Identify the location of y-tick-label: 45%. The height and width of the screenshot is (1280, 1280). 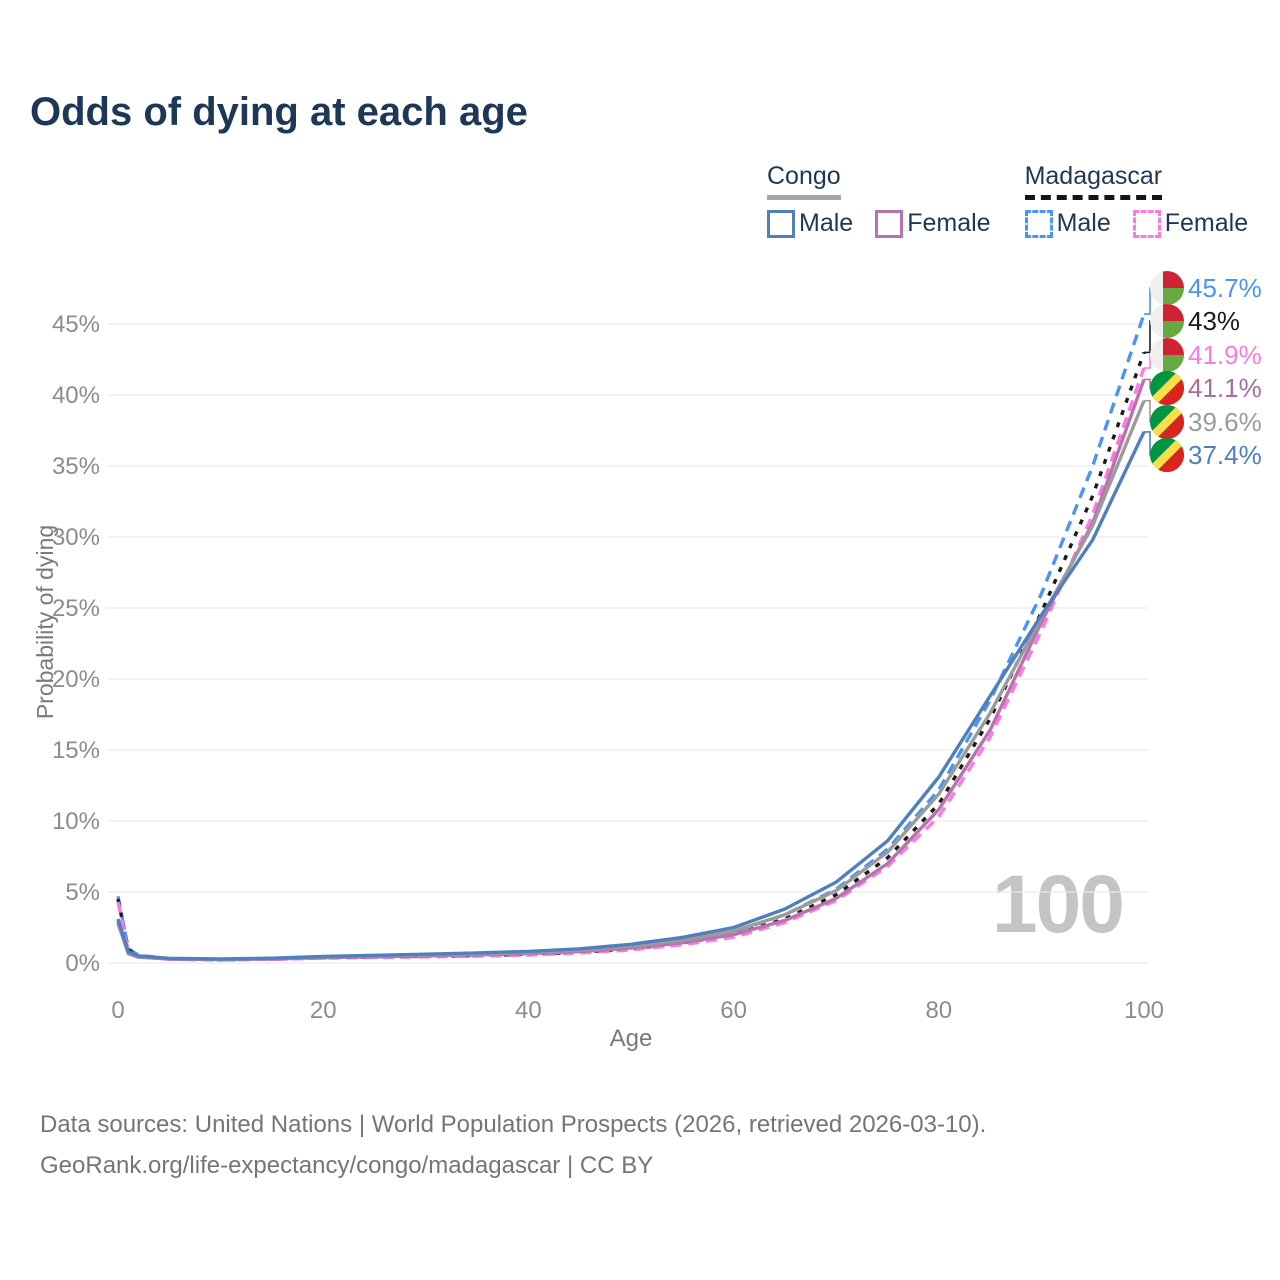
(76, 324).